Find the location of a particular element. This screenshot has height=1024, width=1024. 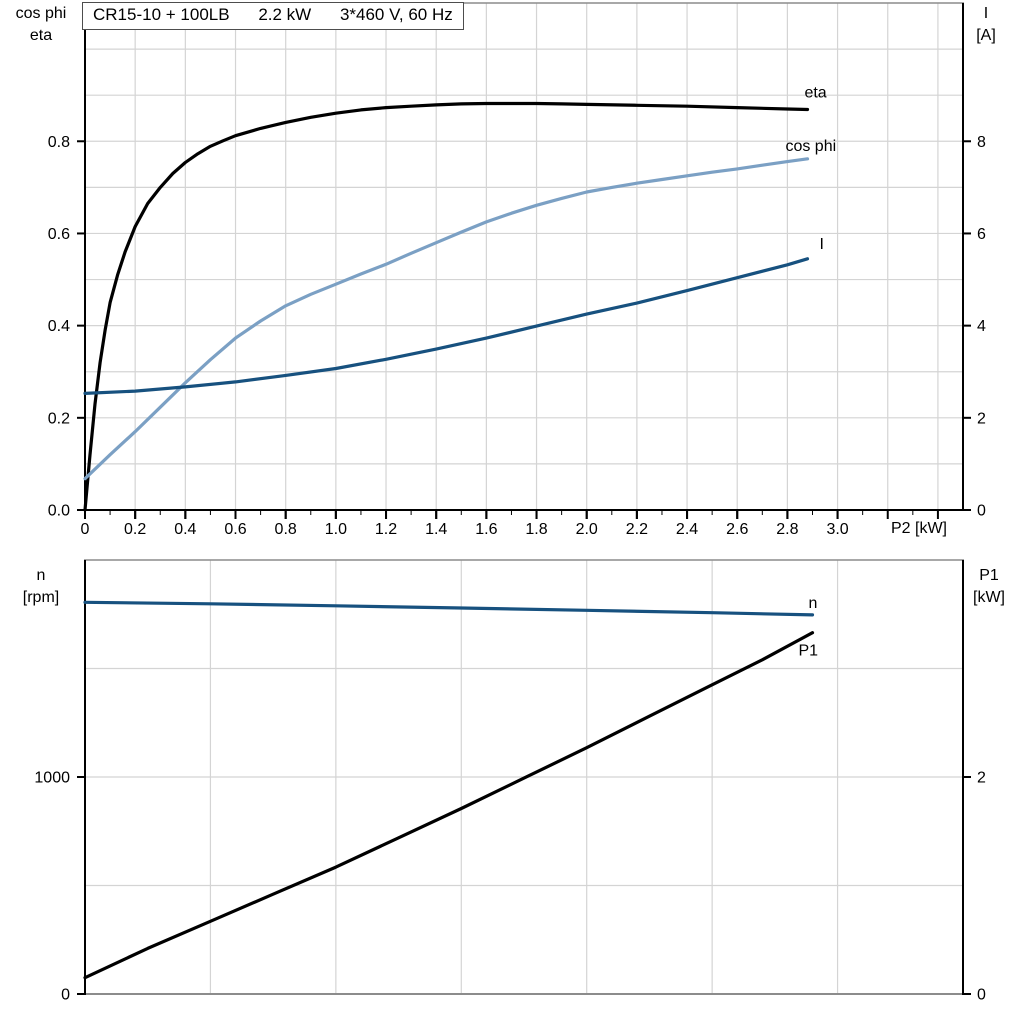

title-power: 2.2 kW is located at coordinates (285, 14).